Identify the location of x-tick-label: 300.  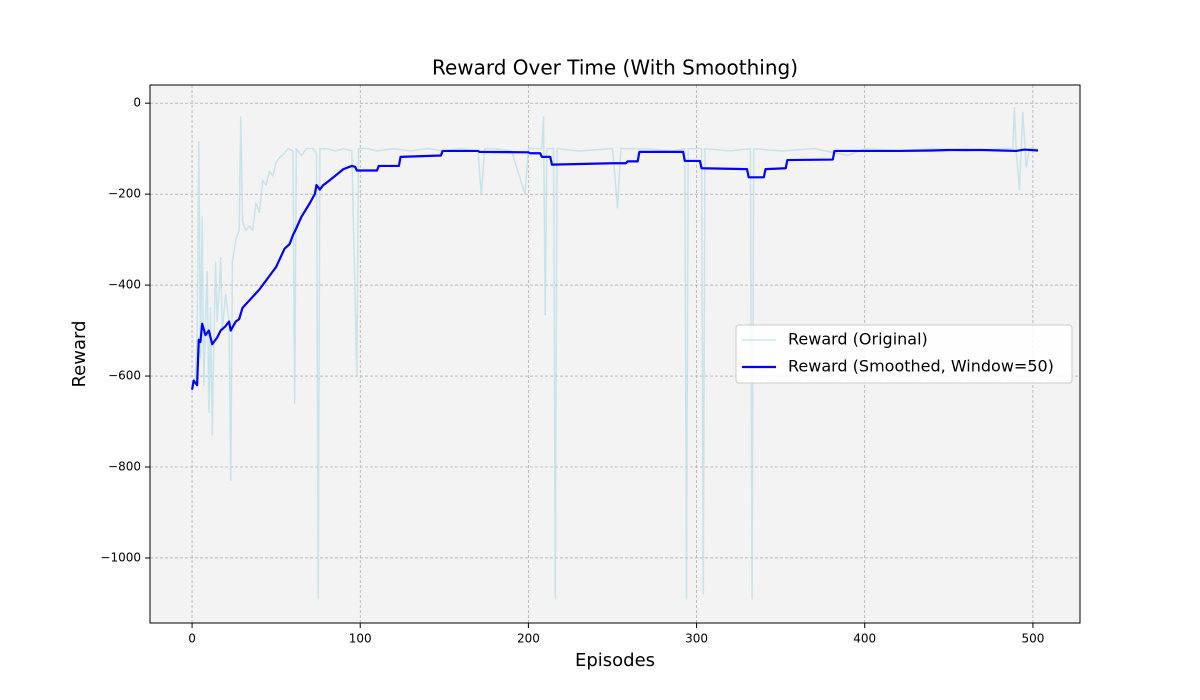
(696, 639).